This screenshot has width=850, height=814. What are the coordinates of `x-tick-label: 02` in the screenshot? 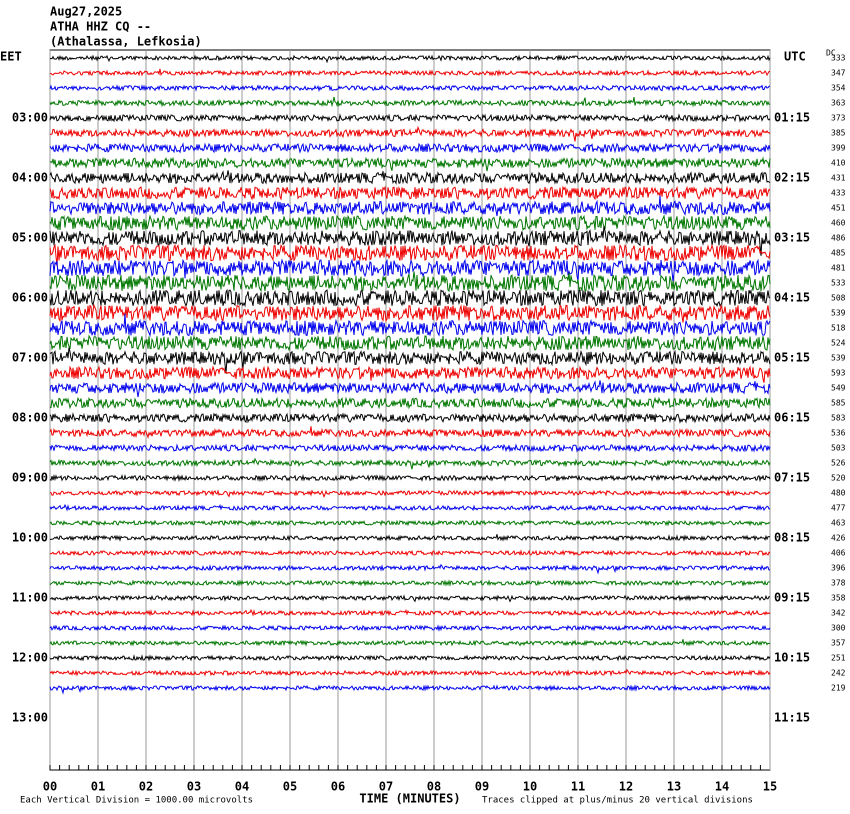 It's located at (146, 787).